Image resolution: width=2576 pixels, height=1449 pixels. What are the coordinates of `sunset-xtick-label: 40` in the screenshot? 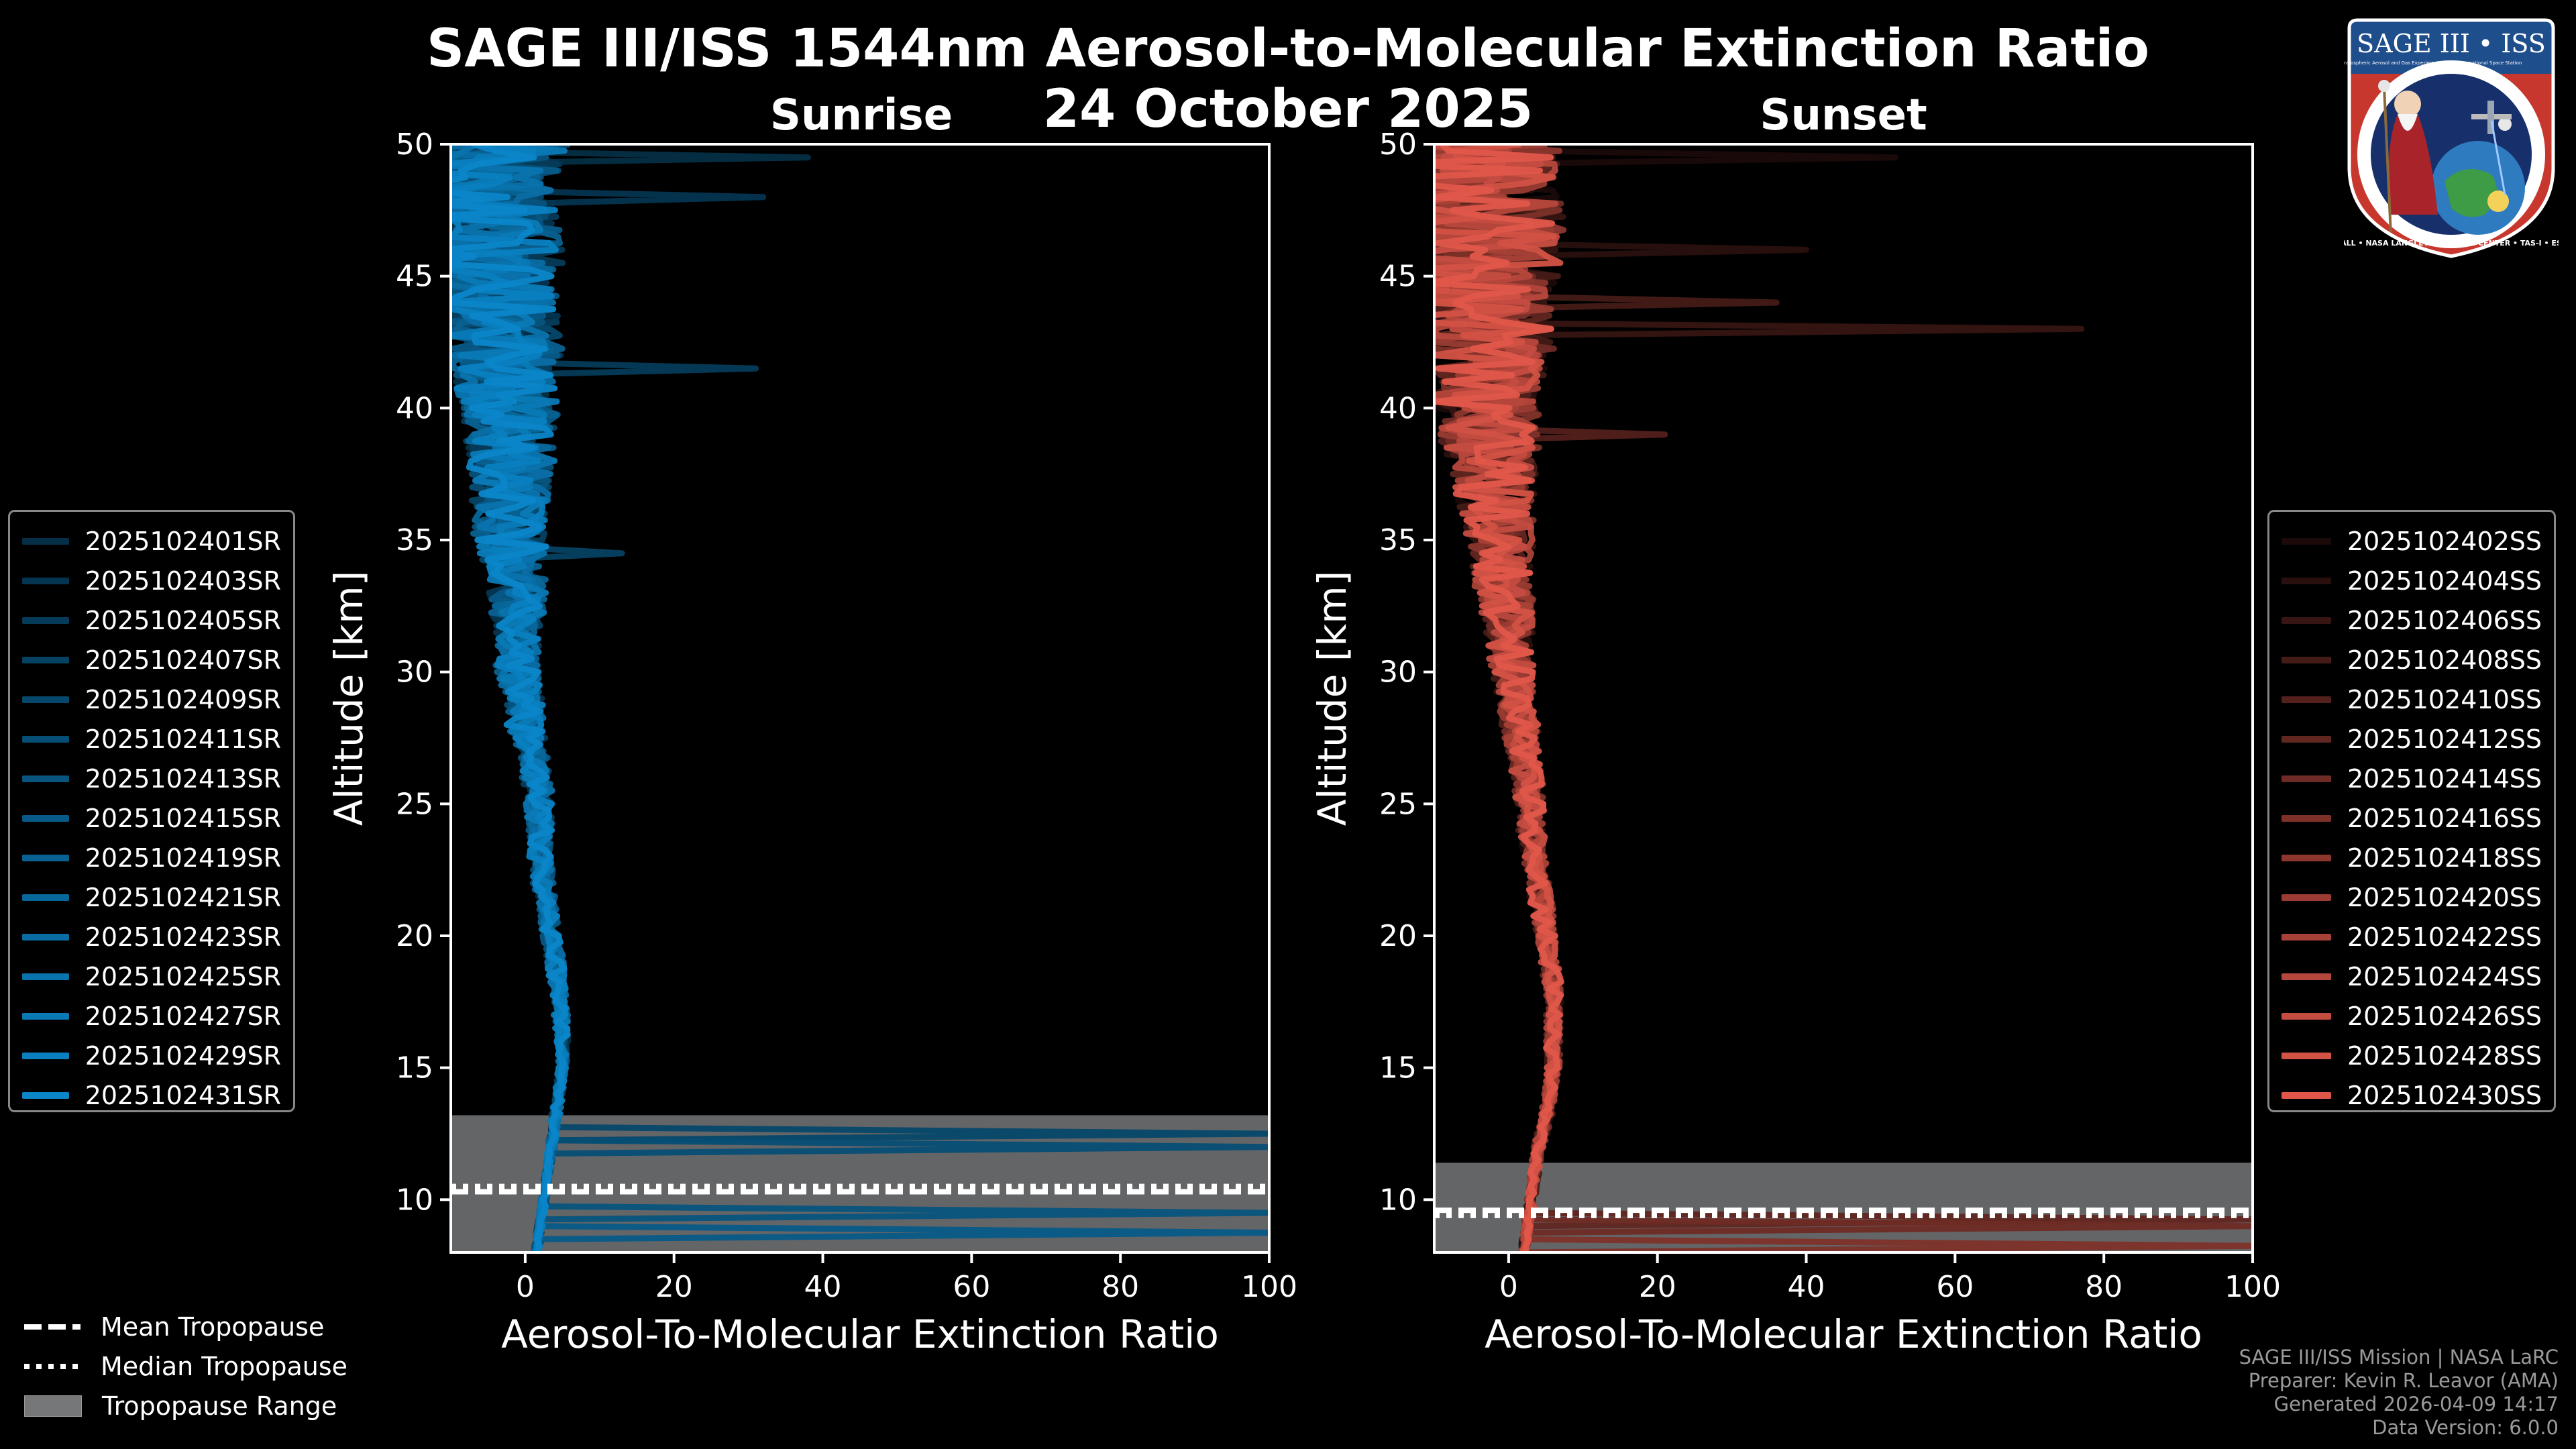 It's located at (1806, 1287).